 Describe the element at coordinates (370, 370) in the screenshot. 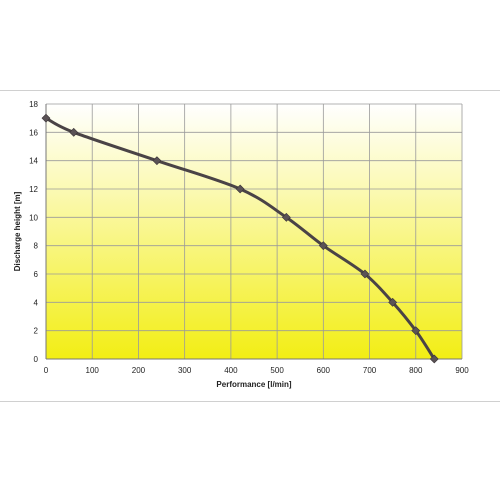

I see `x-tick-label: 700` at that location.